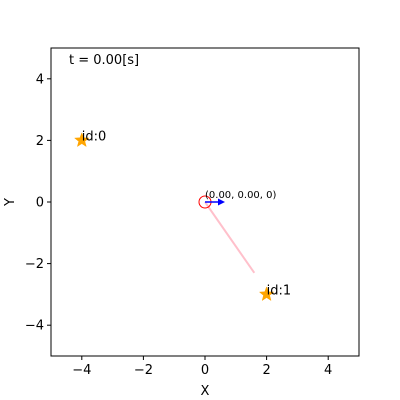 This screenshot has height=400, width=400. What do you see at coordinates (279, 290) in the screenshot?
I see `landmark-label: id:1` at bounding box center [279, 290].